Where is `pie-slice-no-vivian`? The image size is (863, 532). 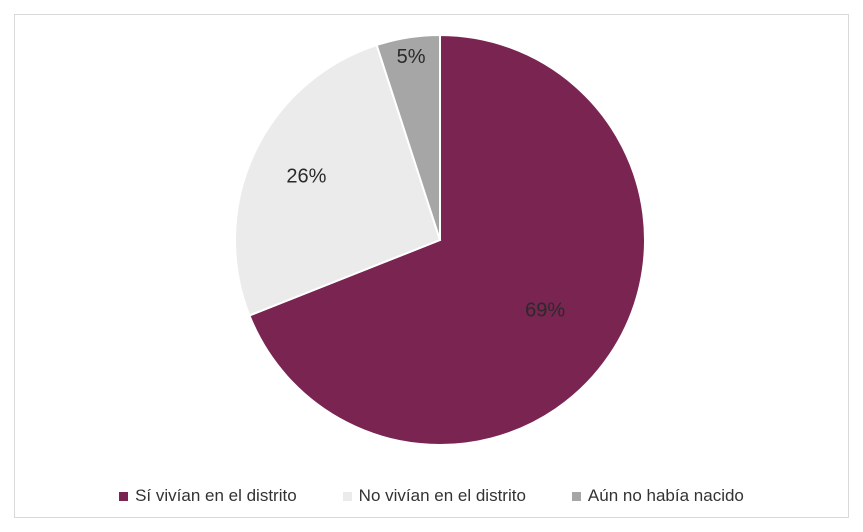
pie-slice-no-vivian is located at coordinates (338, 180).